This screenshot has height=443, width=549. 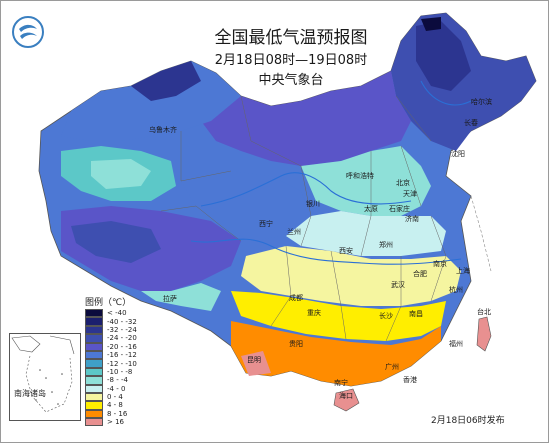 I want to click on legend-item: -10 - -8, so click(x=115, y=372).